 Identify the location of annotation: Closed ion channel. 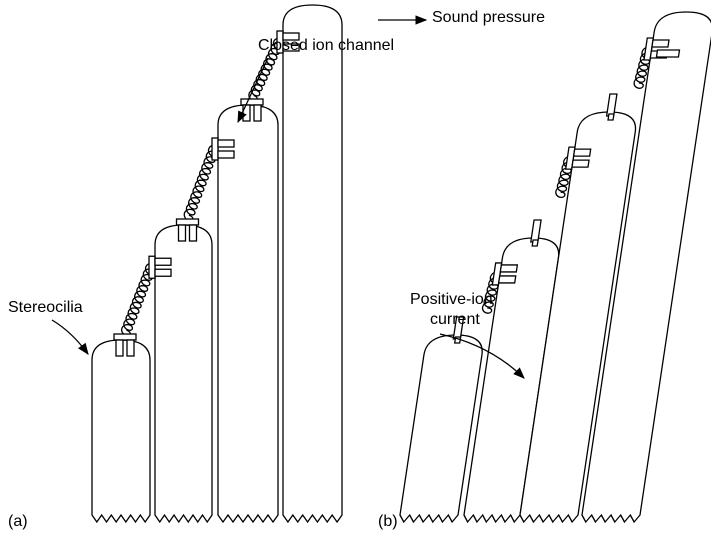
(326, 45).